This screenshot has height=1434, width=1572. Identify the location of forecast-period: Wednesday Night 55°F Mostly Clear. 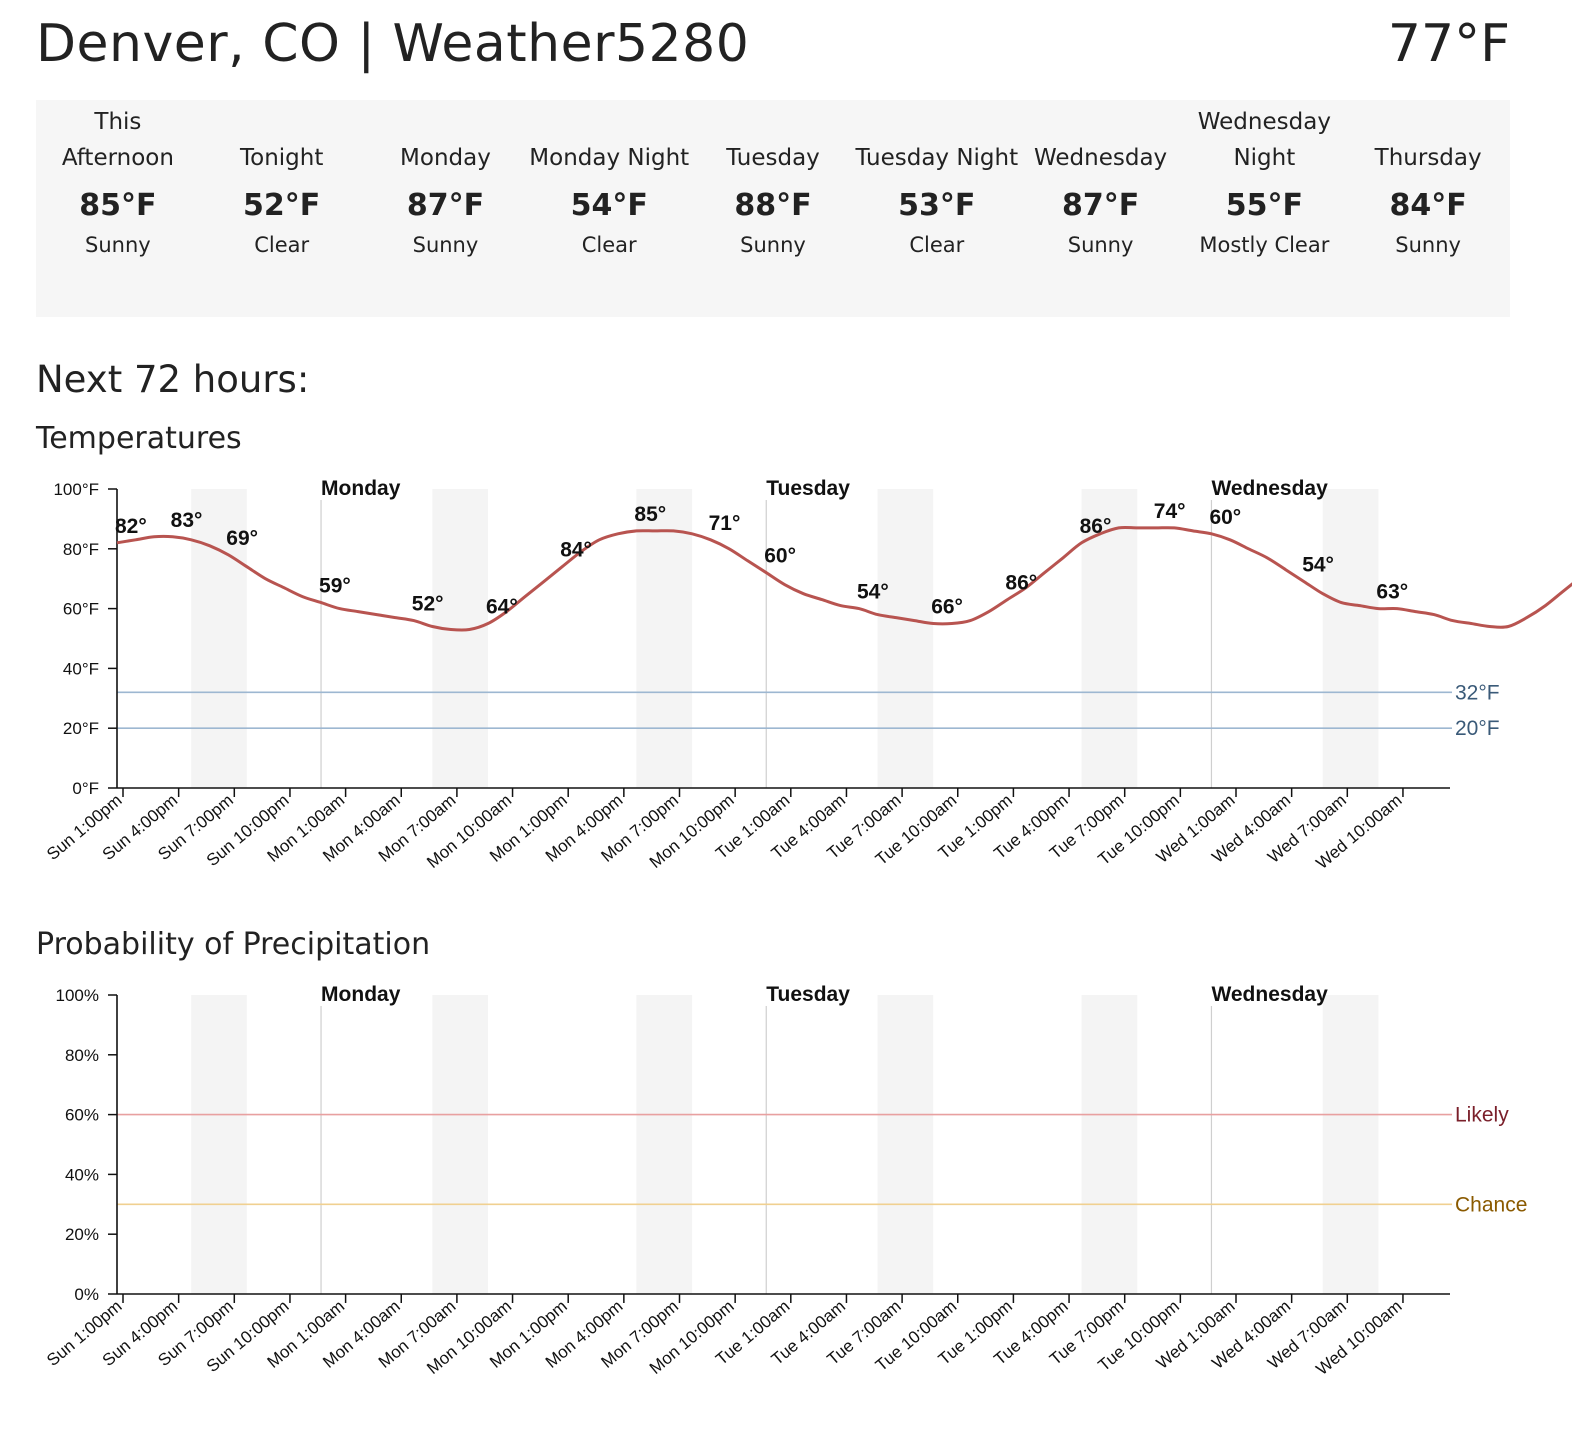
(1264, 208).